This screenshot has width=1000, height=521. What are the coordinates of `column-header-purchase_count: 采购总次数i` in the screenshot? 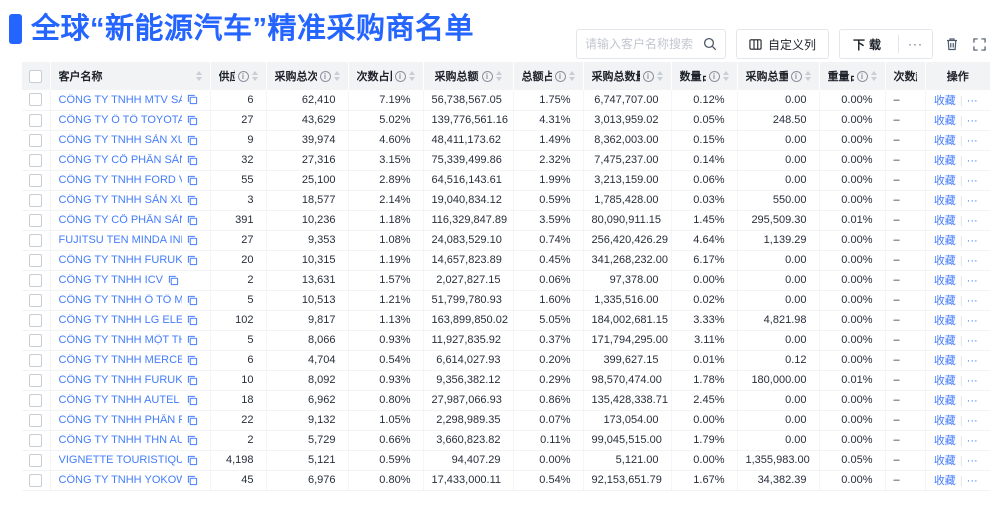 It's located at (307, 76).